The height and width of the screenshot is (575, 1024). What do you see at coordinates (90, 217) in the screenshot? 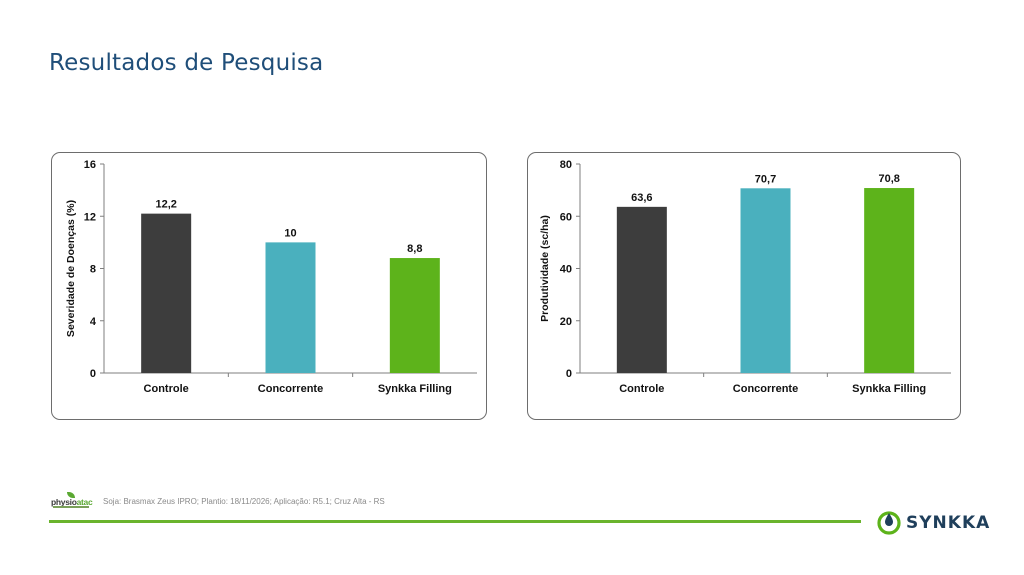
I see `y-tick-label: 12` at bounding box center [90, 217].